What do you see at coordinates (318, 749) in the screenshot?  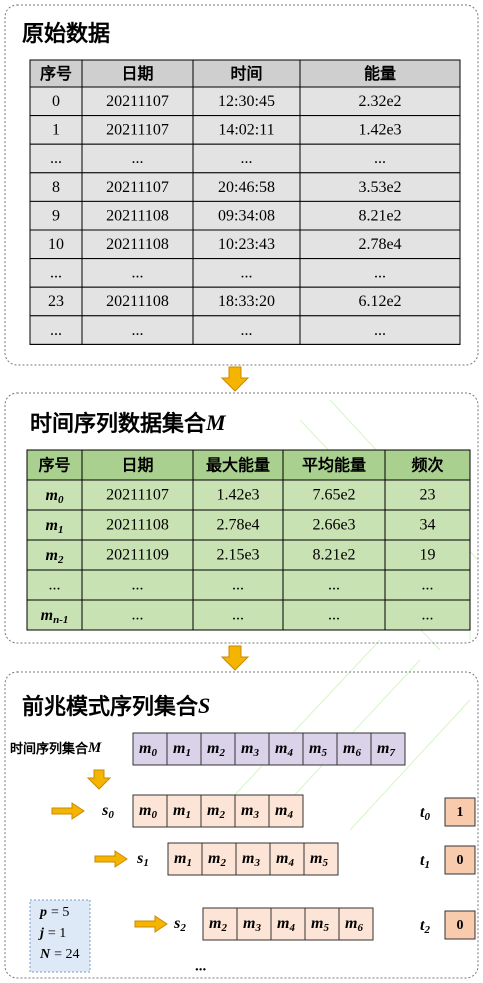 I see `symbol: m5` at bounding box center [318, 749].